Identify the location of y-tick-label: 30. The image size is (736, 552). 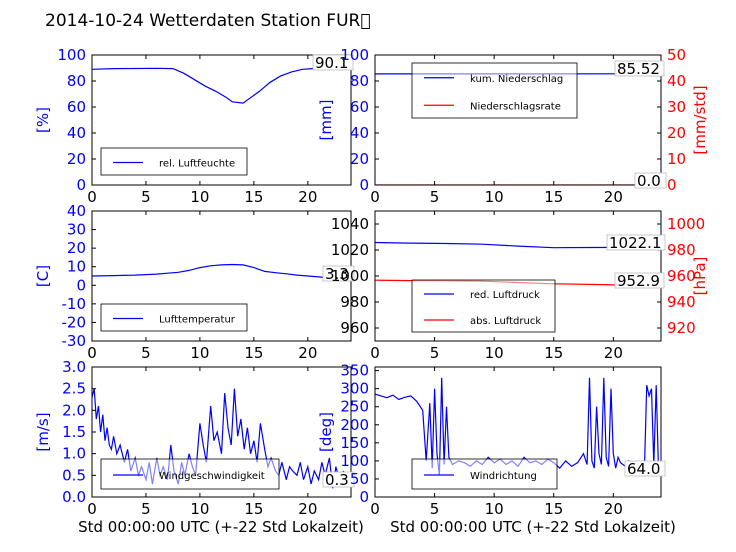
(76, 230).